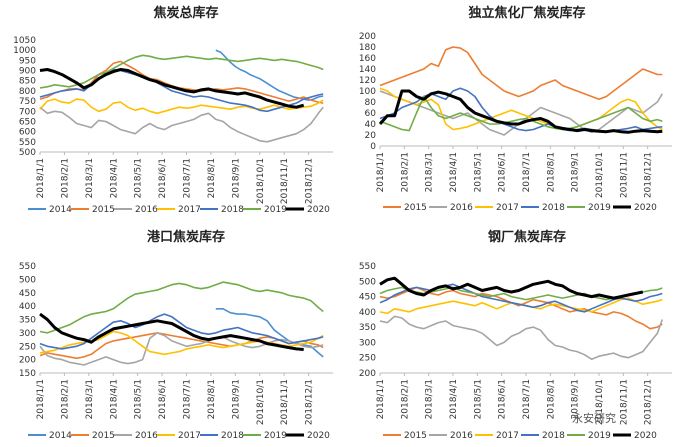 Image resolution: width=688 pixels, height=447 pixels. Describe the element at coordinates (27, 112) in the screenshot. I see `y-tick-label: 700` at that location.